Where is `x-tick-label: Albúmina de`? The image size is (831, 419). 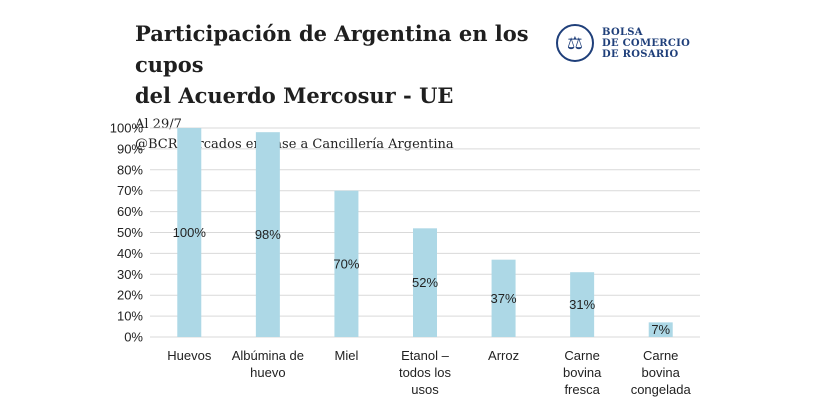 x-tick-label: Albúmina de is located at coordinates (268, 355).